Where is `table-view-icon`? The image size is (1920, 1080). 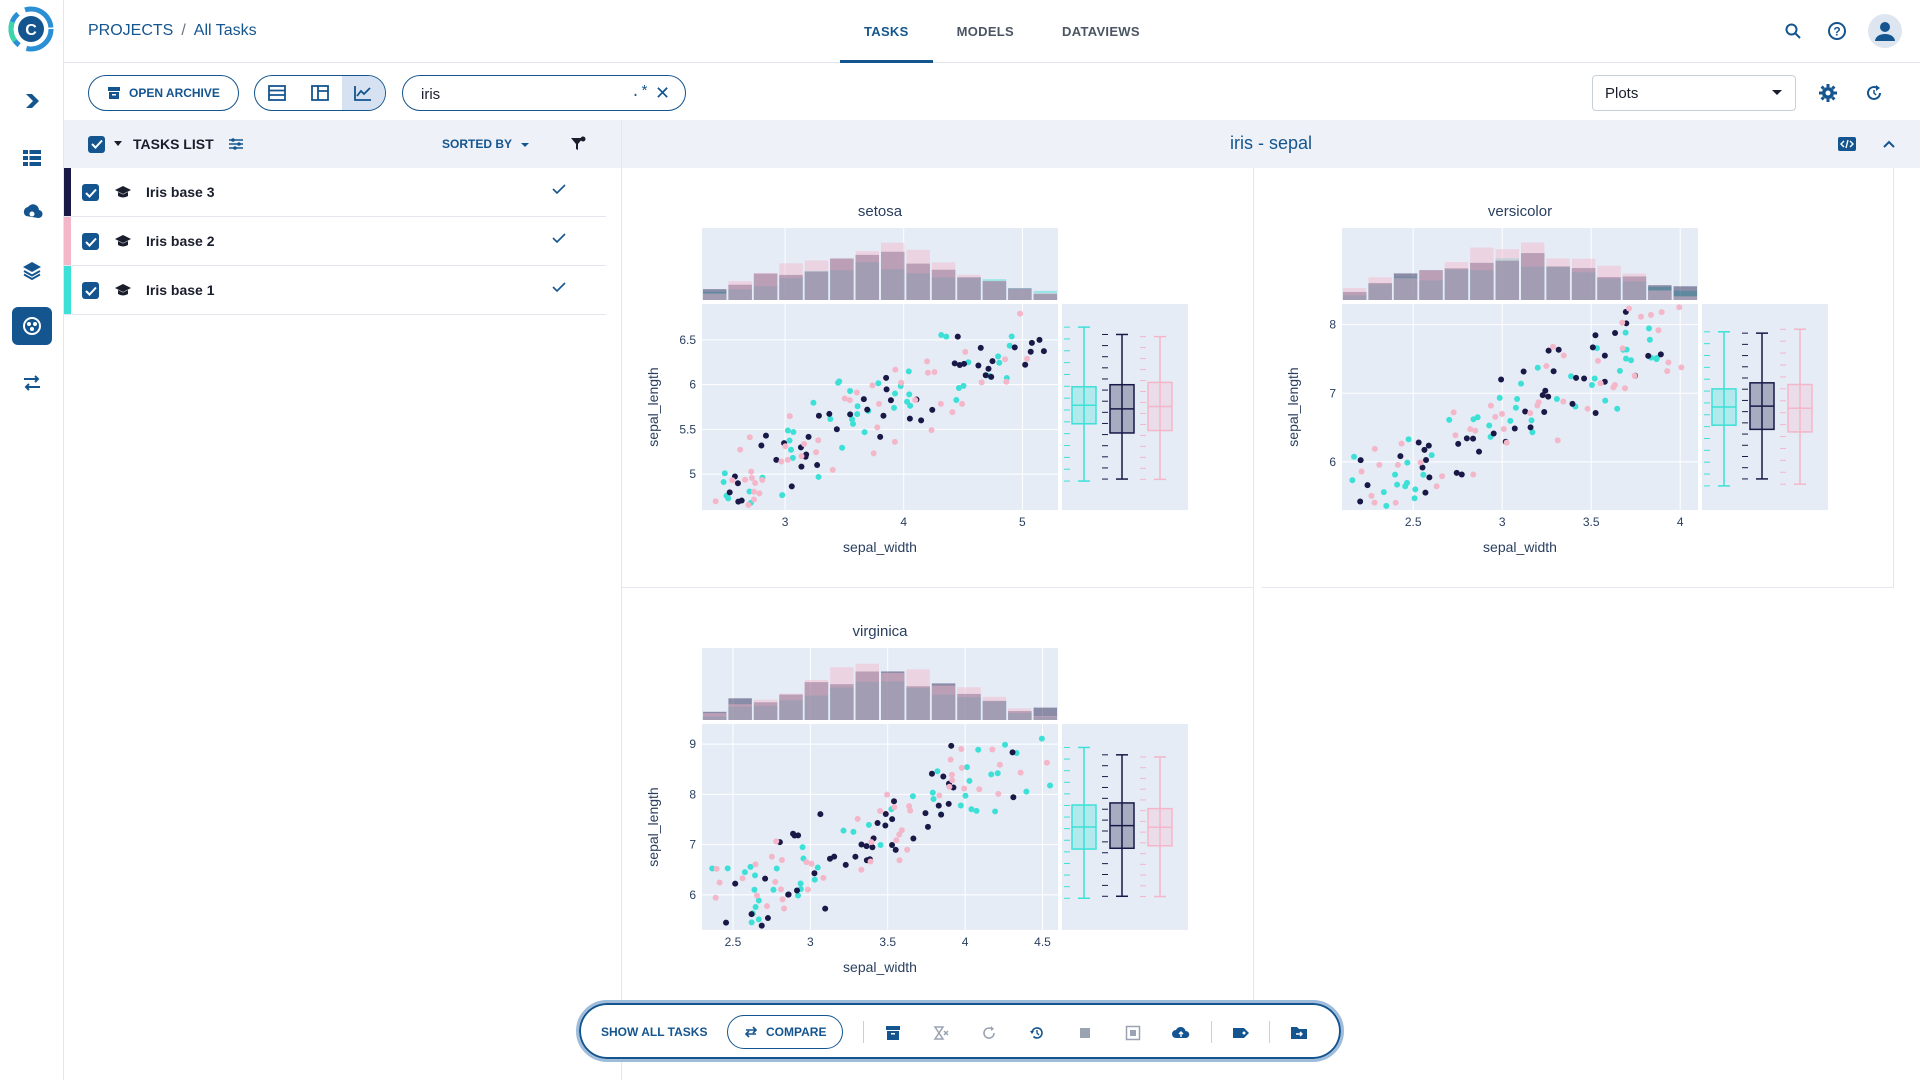 table-view-icon is located at coordinates (276, 93).